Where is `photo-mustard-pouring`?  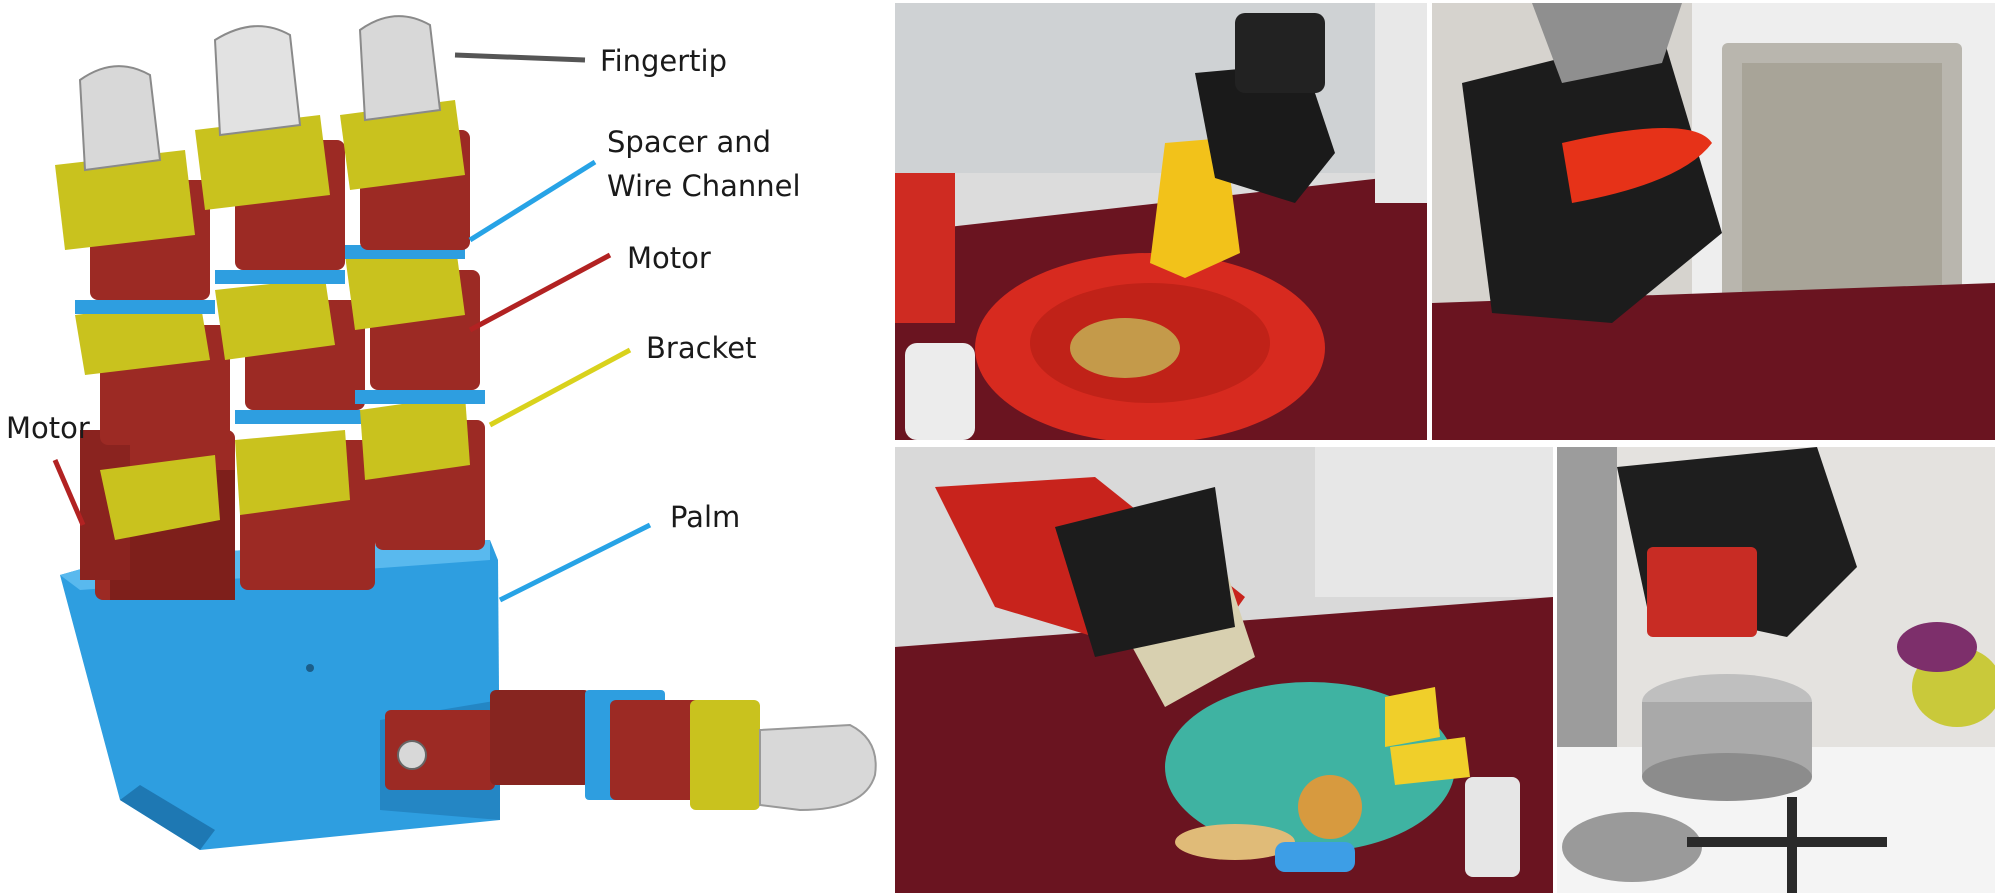 photo-mustard-pouring is located at coordinates (1161, 221).